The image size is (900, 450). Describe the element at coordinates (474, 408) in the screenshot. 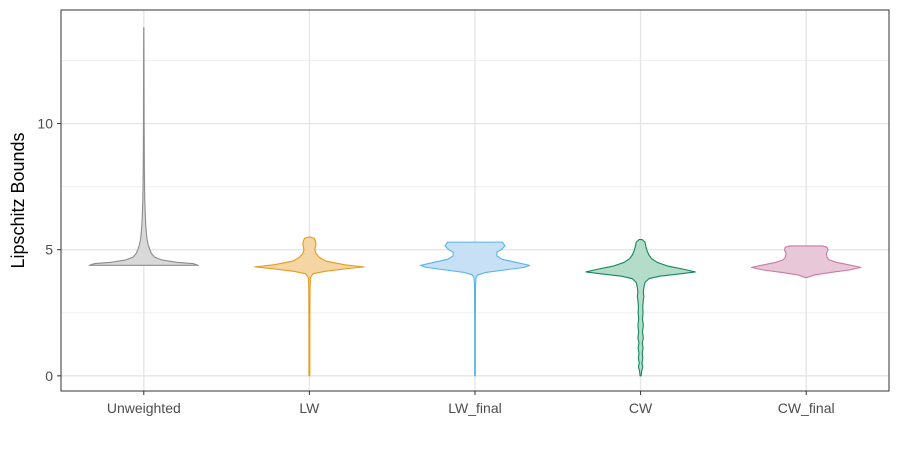

I see `x-tick-label: LW_final` at that location.